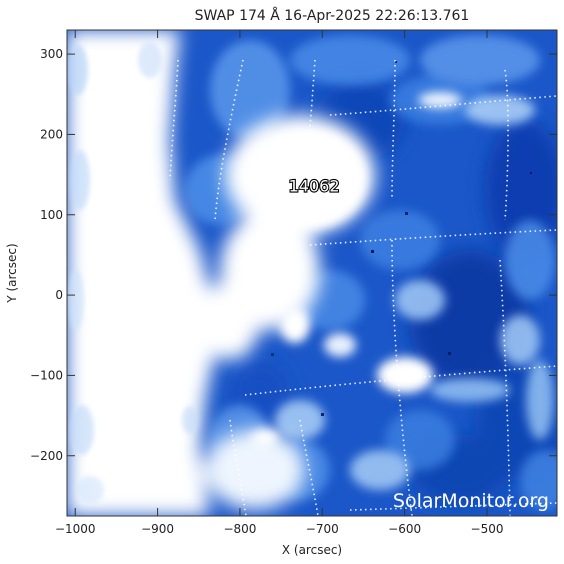 Image resolution: width=564 pixels, height=564 pixels. What do you see at coordinates (51, 215) in the screenshot?
I see `y-tick-label: 100` at bounding box center [51, 215].